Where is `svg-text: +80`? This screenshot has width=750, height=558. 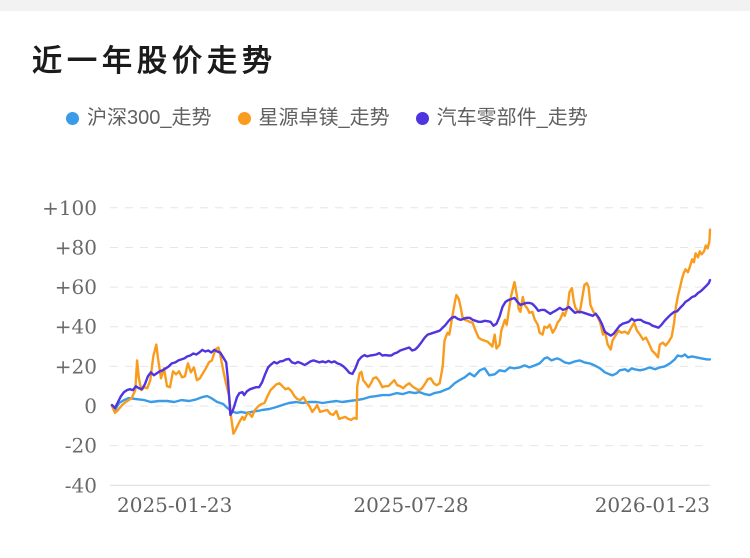
svg-text: +80 is located at coordinates (76, 247).